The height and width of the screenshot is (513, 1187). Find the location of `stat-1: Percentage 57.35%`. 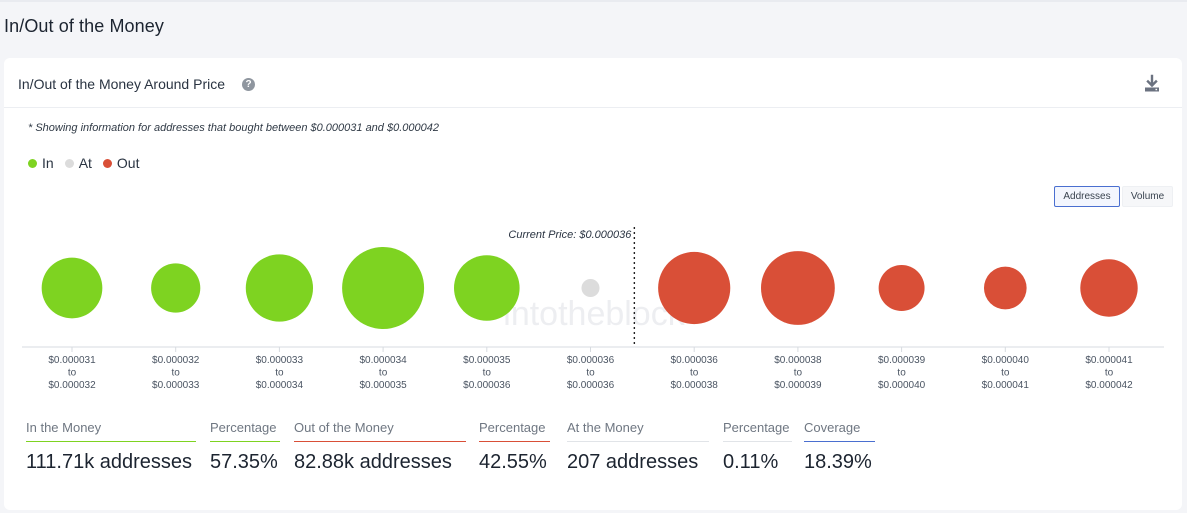

stat-1: Percentage 57.35% is located at coordinates (245, 447).